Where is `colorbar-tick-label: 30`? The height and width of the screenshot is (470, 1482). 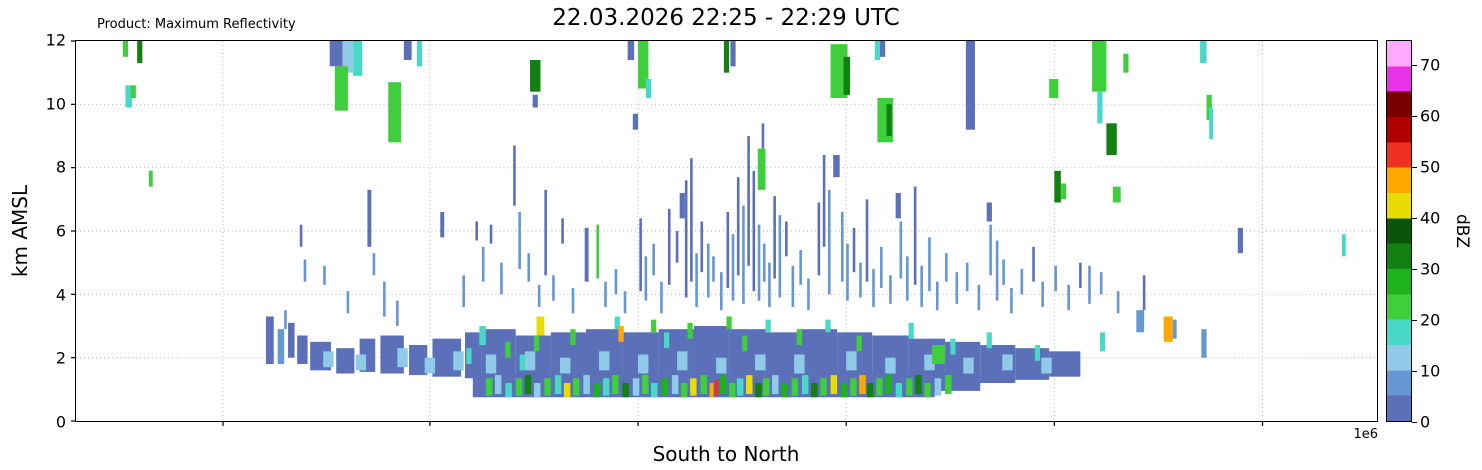 colorbar-tick-label: 30 is located at coordinates (1430, 269).